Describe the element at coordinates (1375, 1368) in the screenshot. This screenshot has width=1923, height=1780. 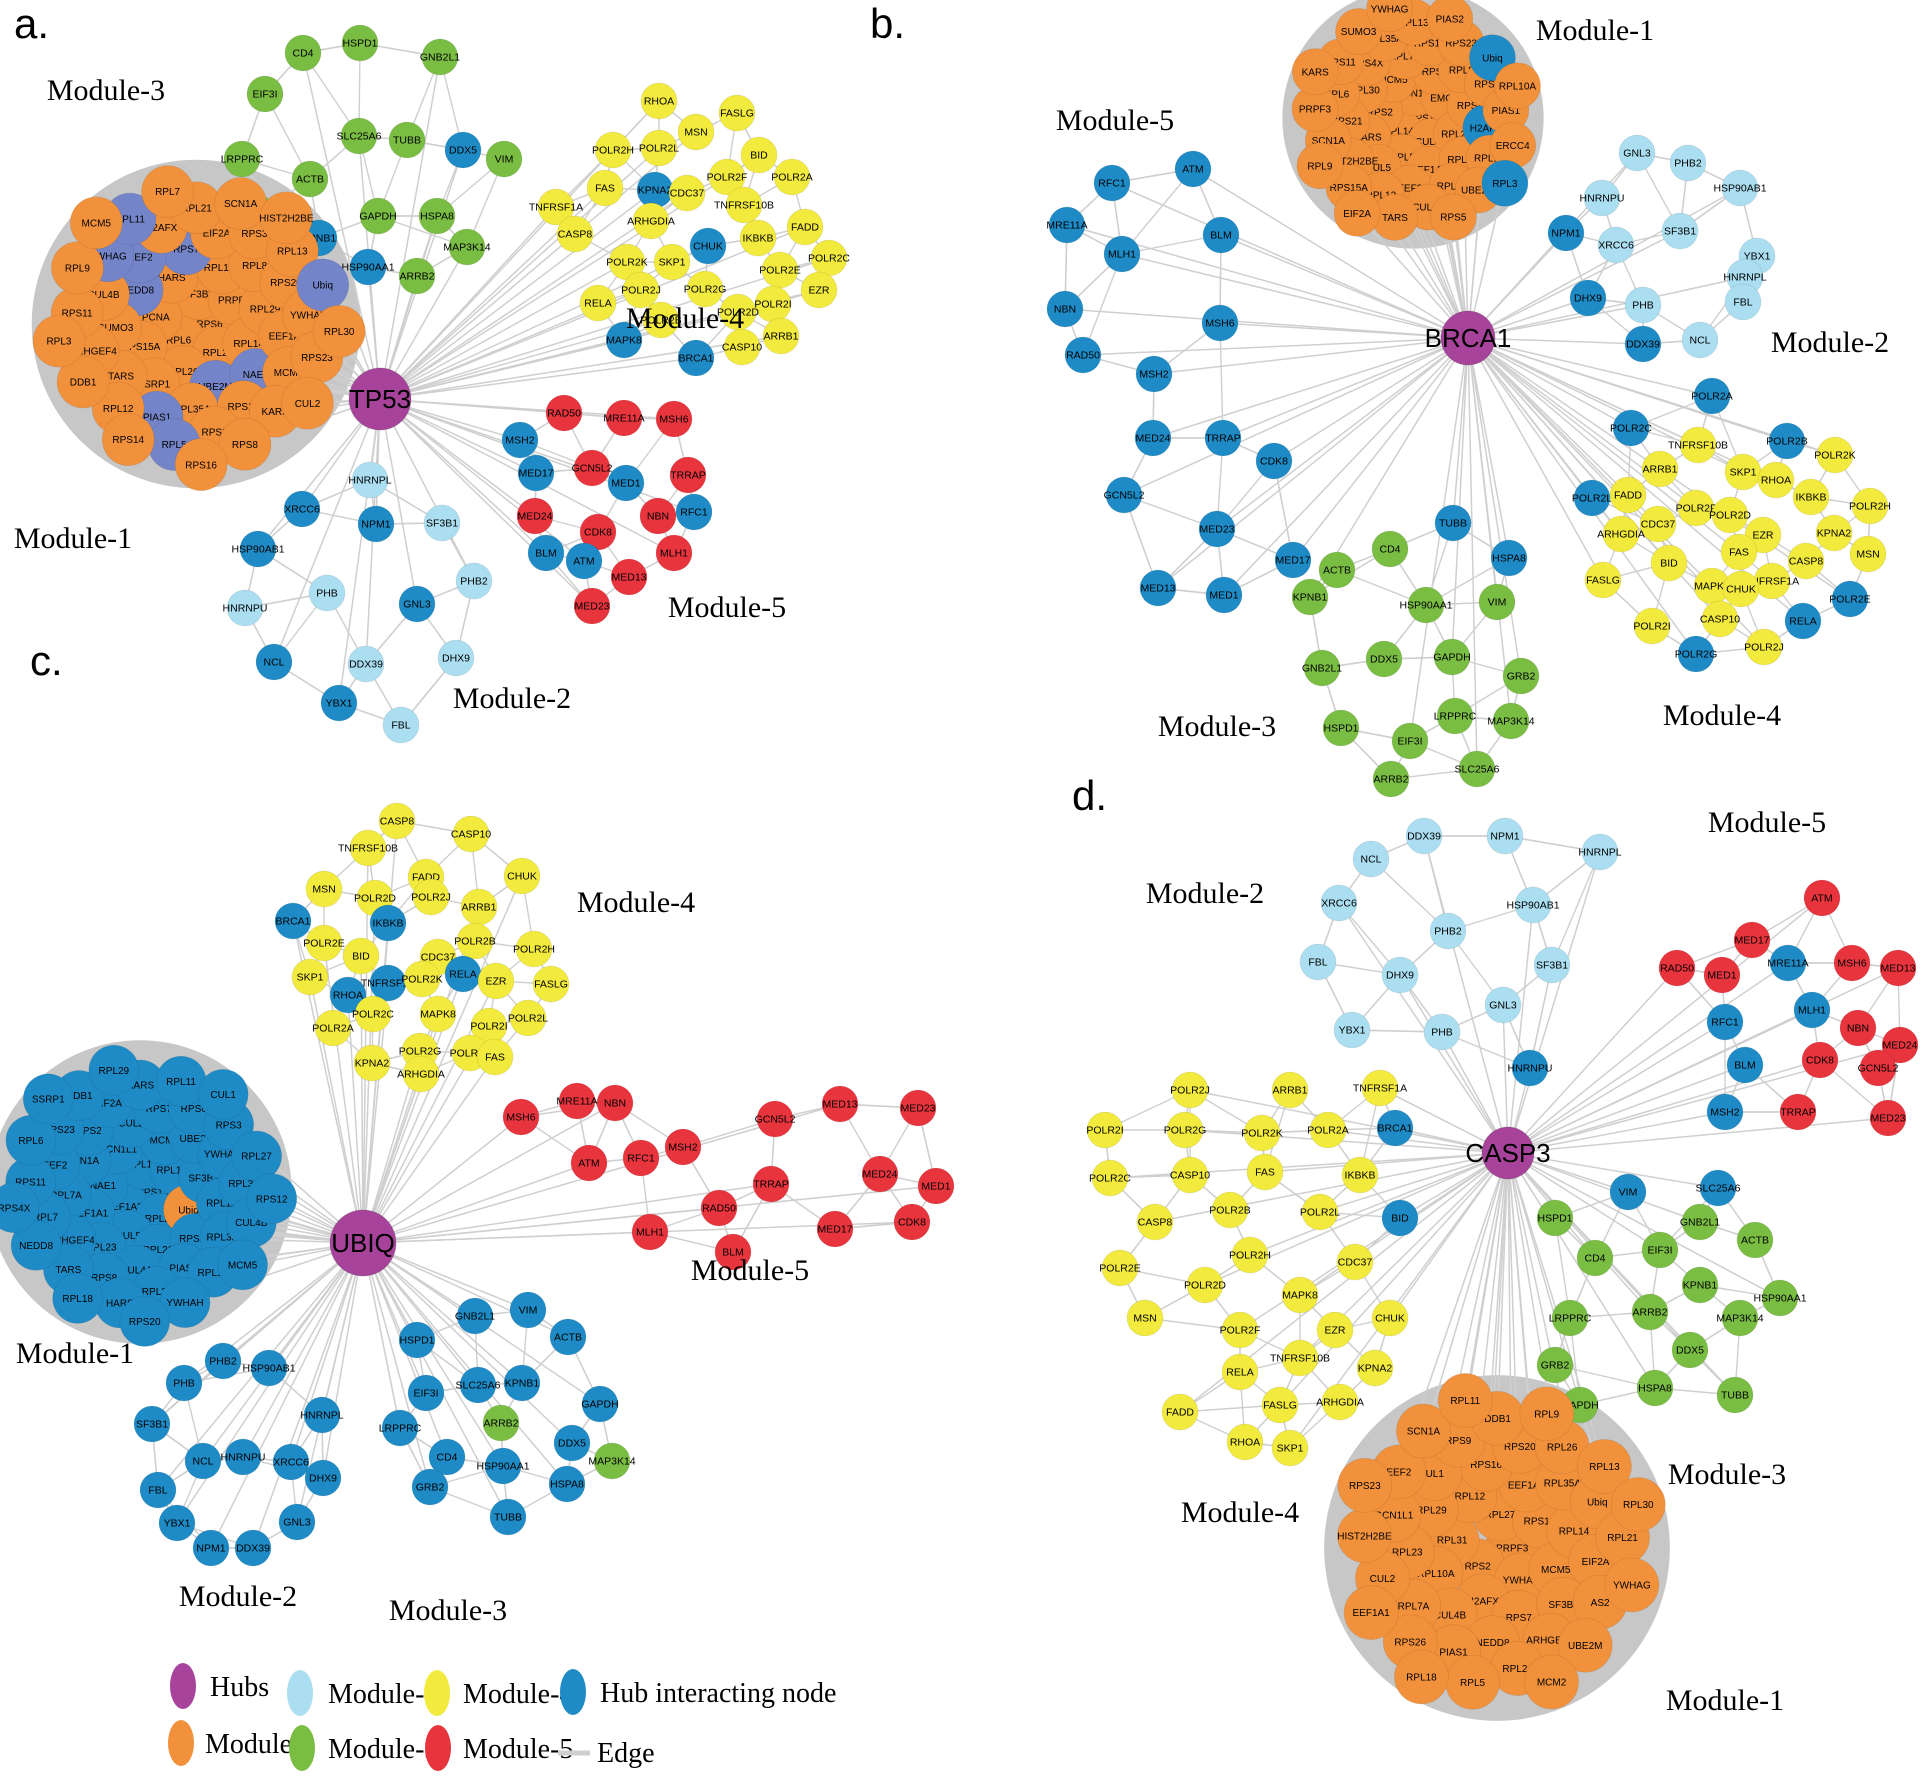
I see `node-KPNA2: KPNA2` at that location.